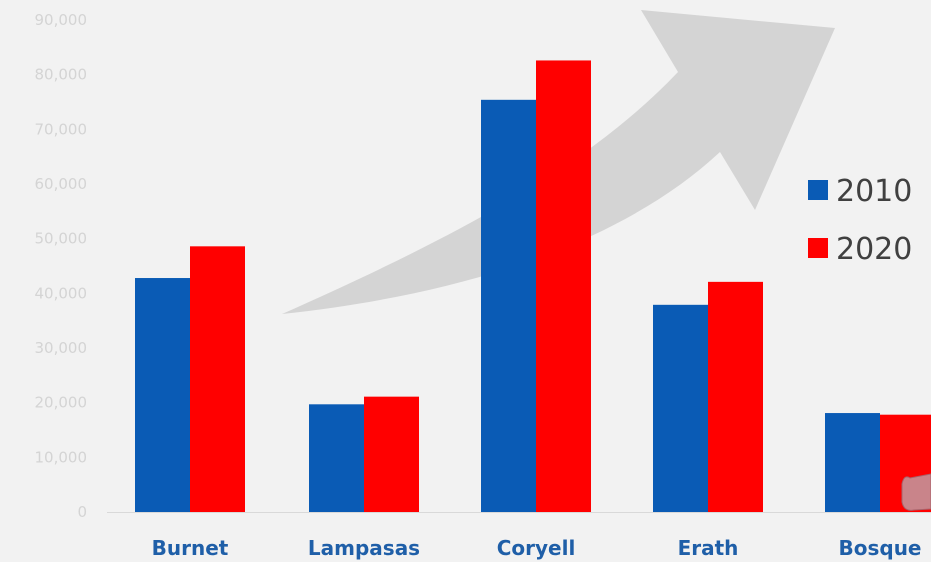 The width and height of the screenshot is (931, 562). What do you see at coordinates (391, 454) in the screenshot?
I see `bar-lampasas-2020` at bounding box center [391, 454].